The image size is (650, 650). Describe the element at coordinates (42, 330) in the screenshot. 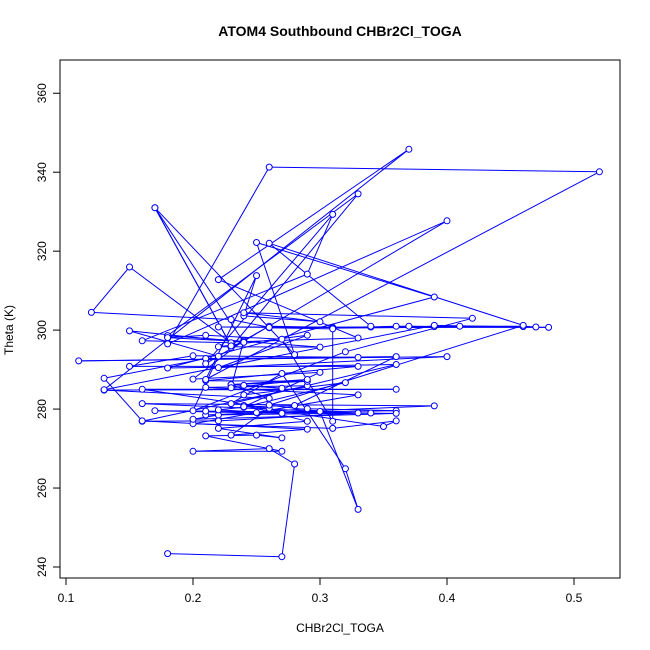

I see `y-tick-label: 300` at that location.